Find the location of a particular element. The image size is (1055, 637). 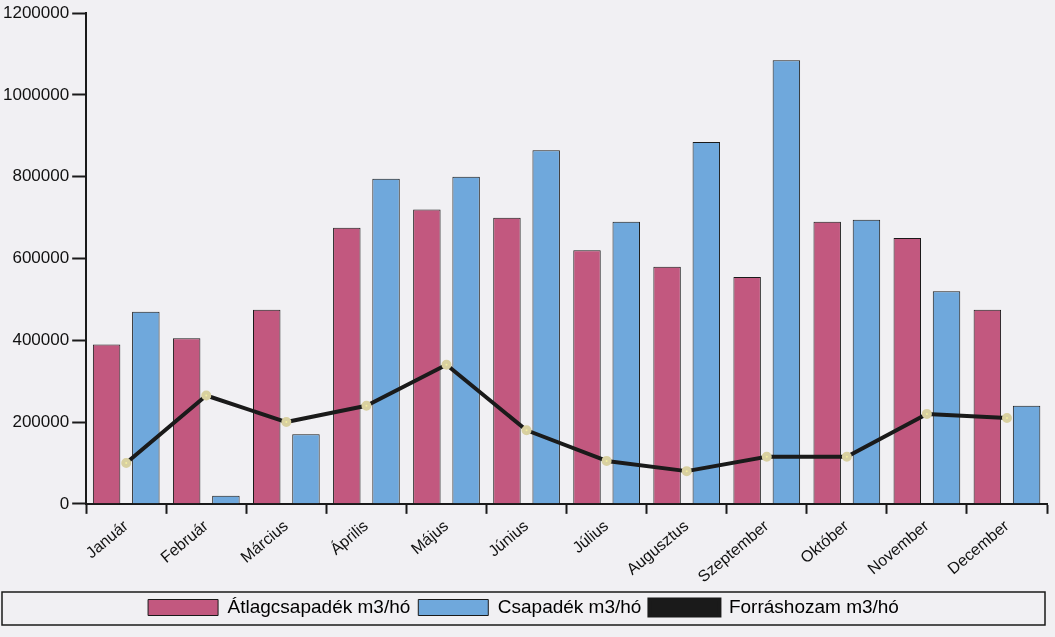

y-tick-label: 200000 is located at coordinates (41, 421).